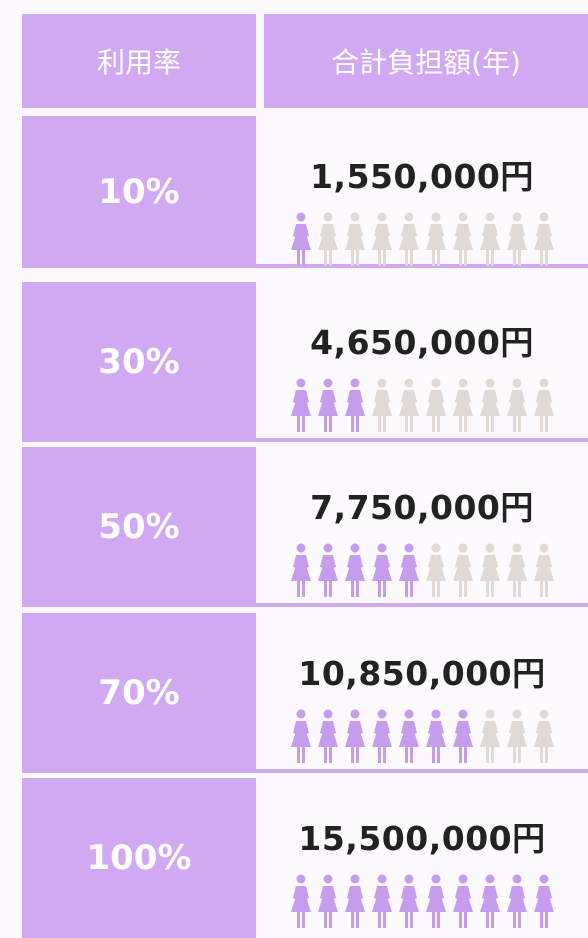 Image resolution: width=588 pixels, height=938 pixels. What do you see at coordinates (139, 361) in the screenshot?
I see `rate-cell: 30%` at bounding box center [139, 361].